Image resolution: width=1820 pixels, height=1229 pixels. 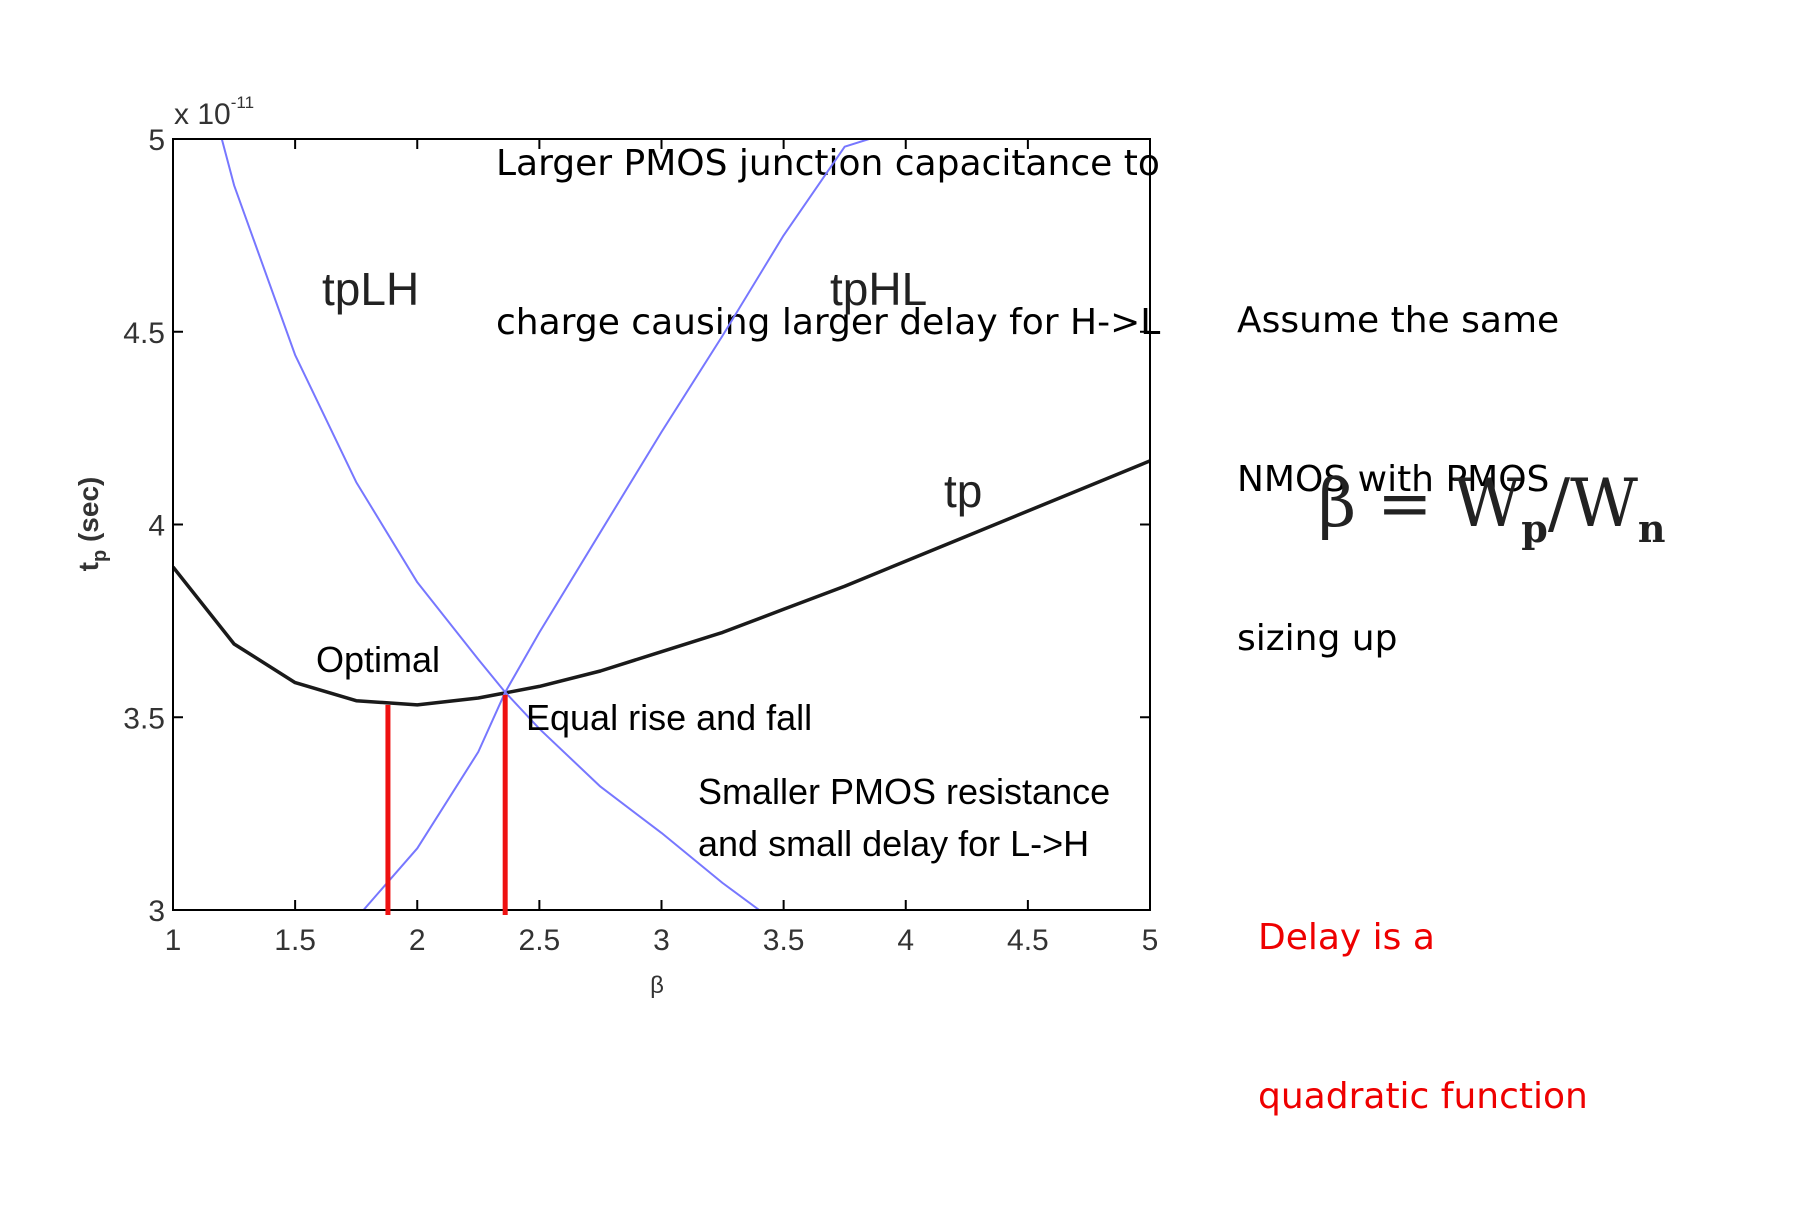 I want to click on y-multiplier: x 10-11, so click(x=214, y=112).